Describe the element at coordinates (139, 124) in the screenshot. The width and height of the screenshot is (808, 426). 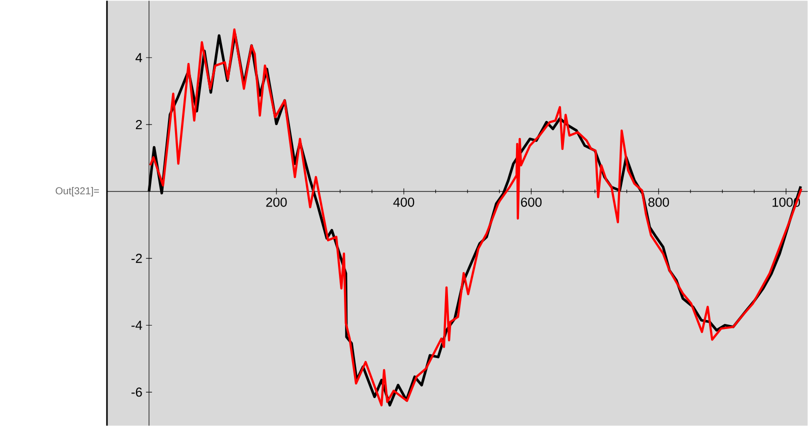
I see `y-tick-label: 2` at that location.